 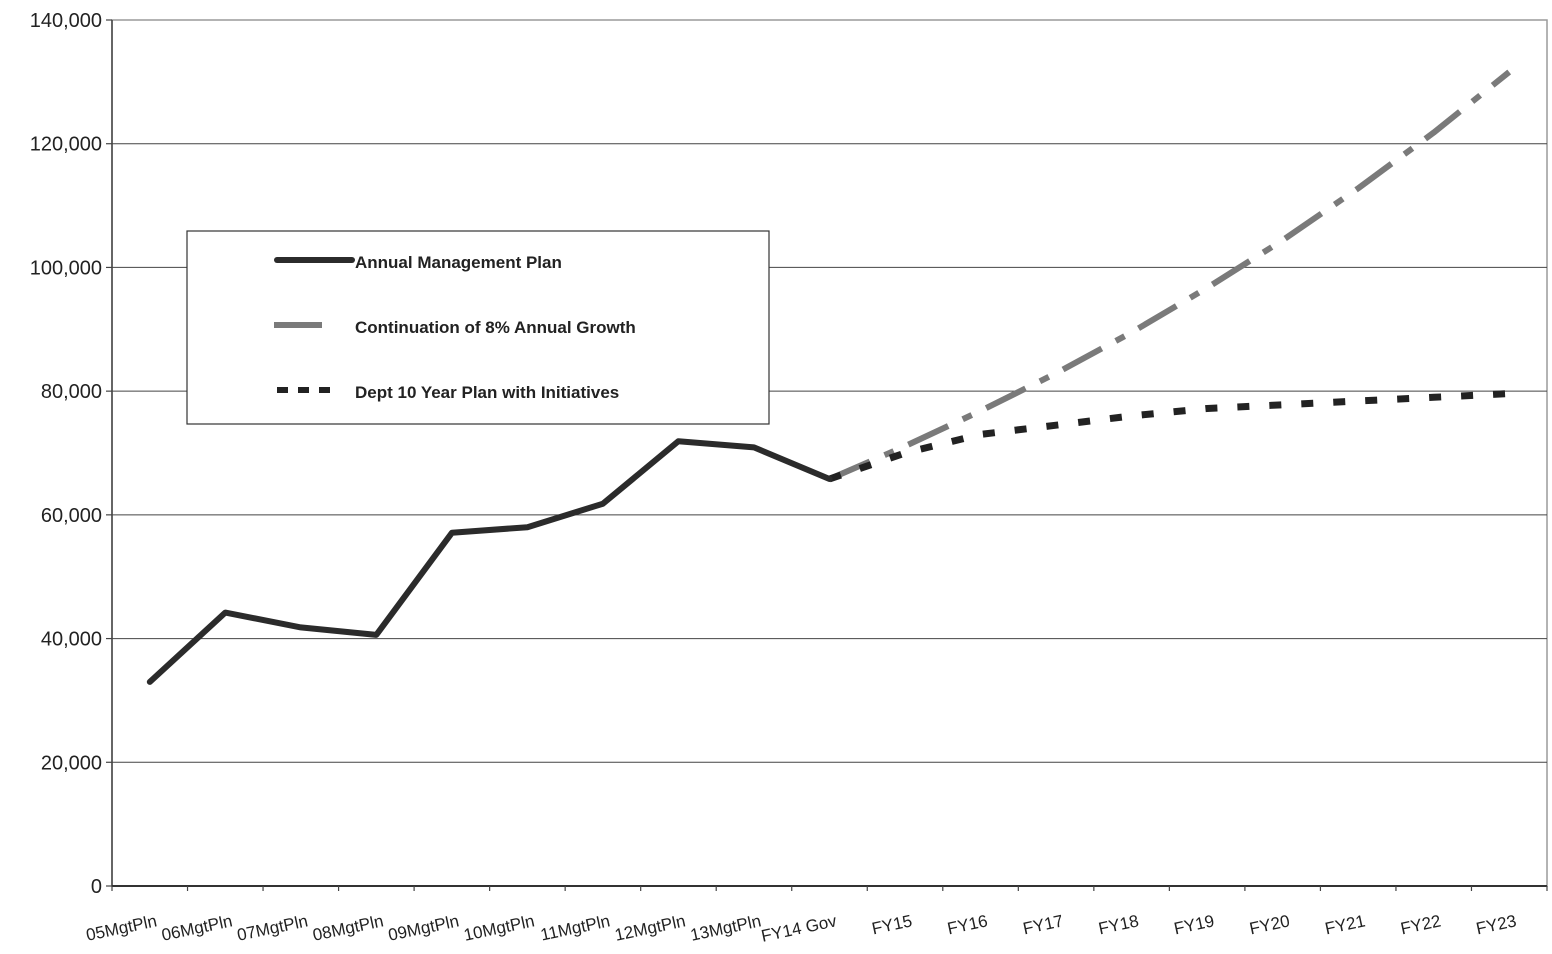 What do you see at coordinates (71, 763) in the screenshot?
I see `y-tick-label: 20,000` at bounding box center [71, 763].